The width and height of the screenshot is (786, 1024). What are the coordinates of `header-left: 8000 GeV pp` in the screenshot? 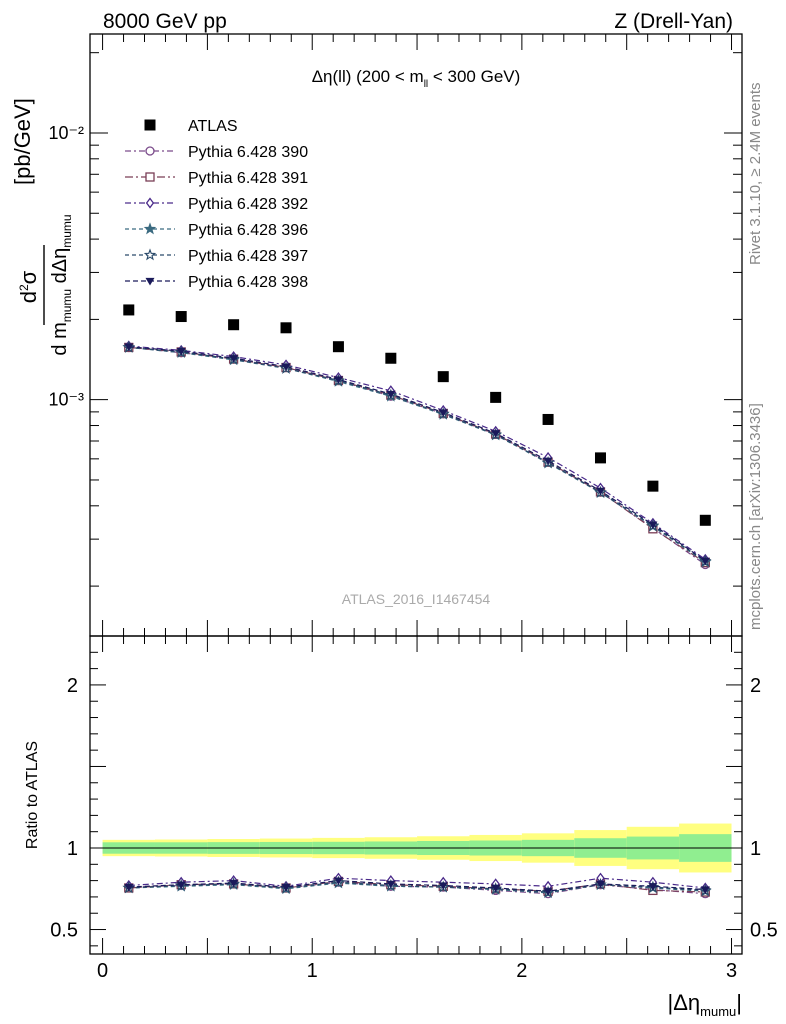 It's located at (165, 21).